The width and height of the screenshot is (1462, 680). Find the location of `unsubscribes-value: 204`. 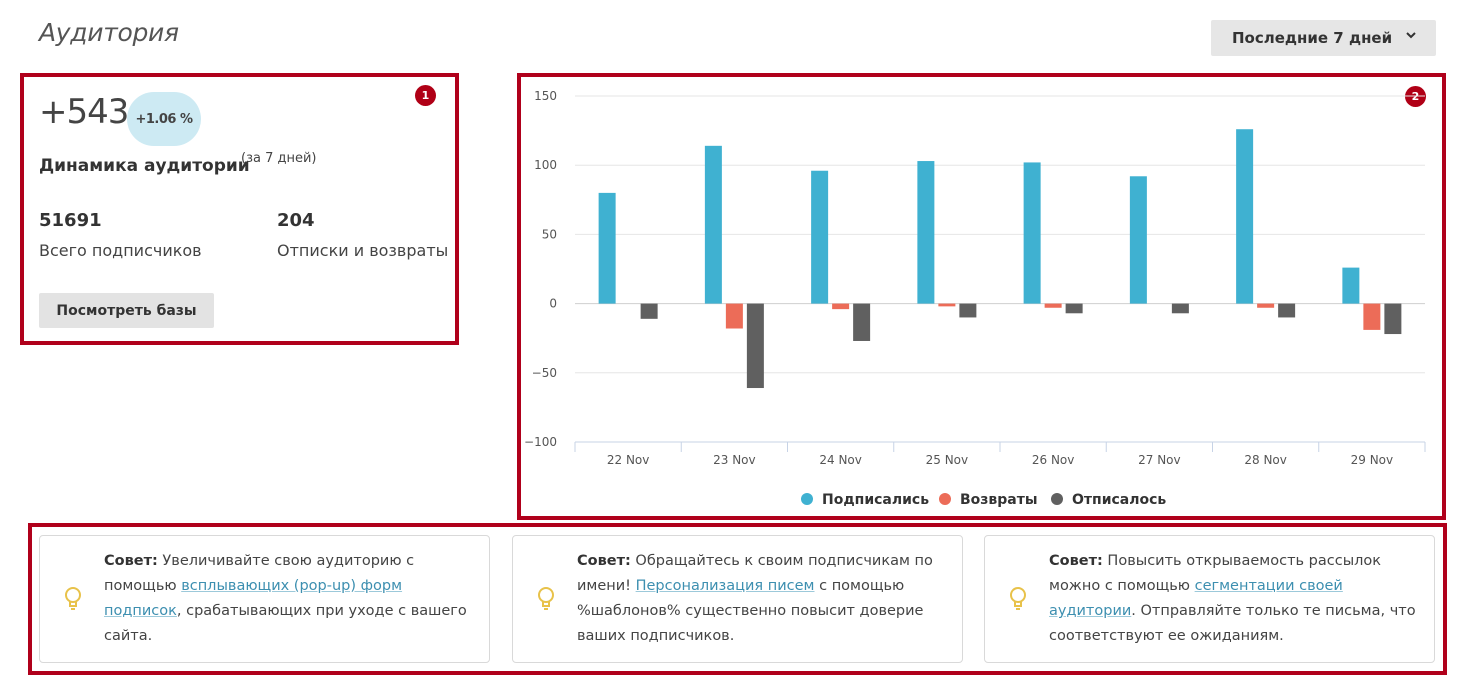

unsubscribes-value: 204 is located at coordinates (296, 220).